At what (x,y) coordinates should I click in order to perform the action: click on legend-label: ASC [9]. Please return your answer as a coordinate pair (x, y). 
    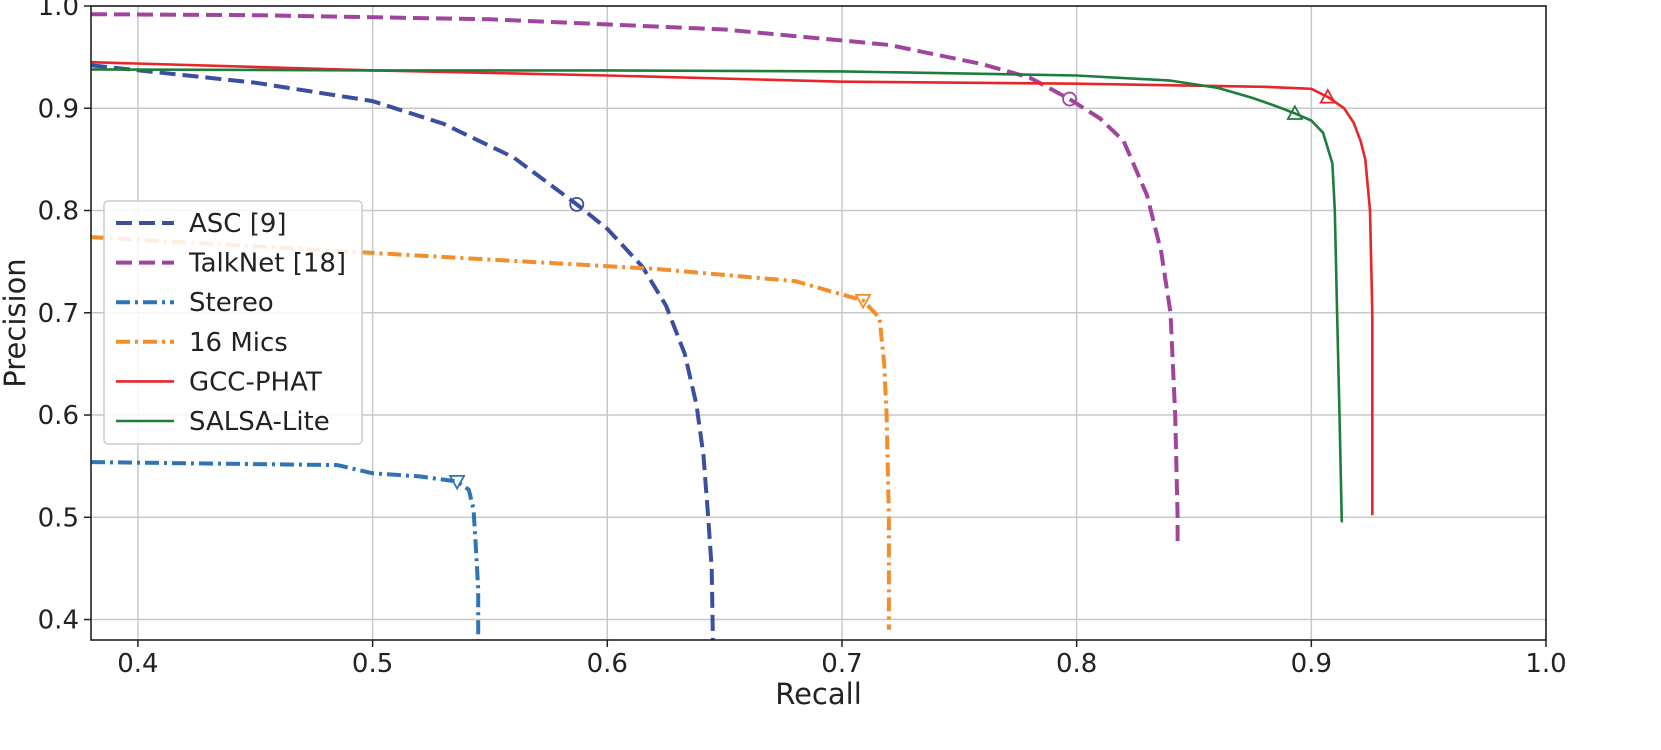
    Looking at the image, I should click on (238, 224).